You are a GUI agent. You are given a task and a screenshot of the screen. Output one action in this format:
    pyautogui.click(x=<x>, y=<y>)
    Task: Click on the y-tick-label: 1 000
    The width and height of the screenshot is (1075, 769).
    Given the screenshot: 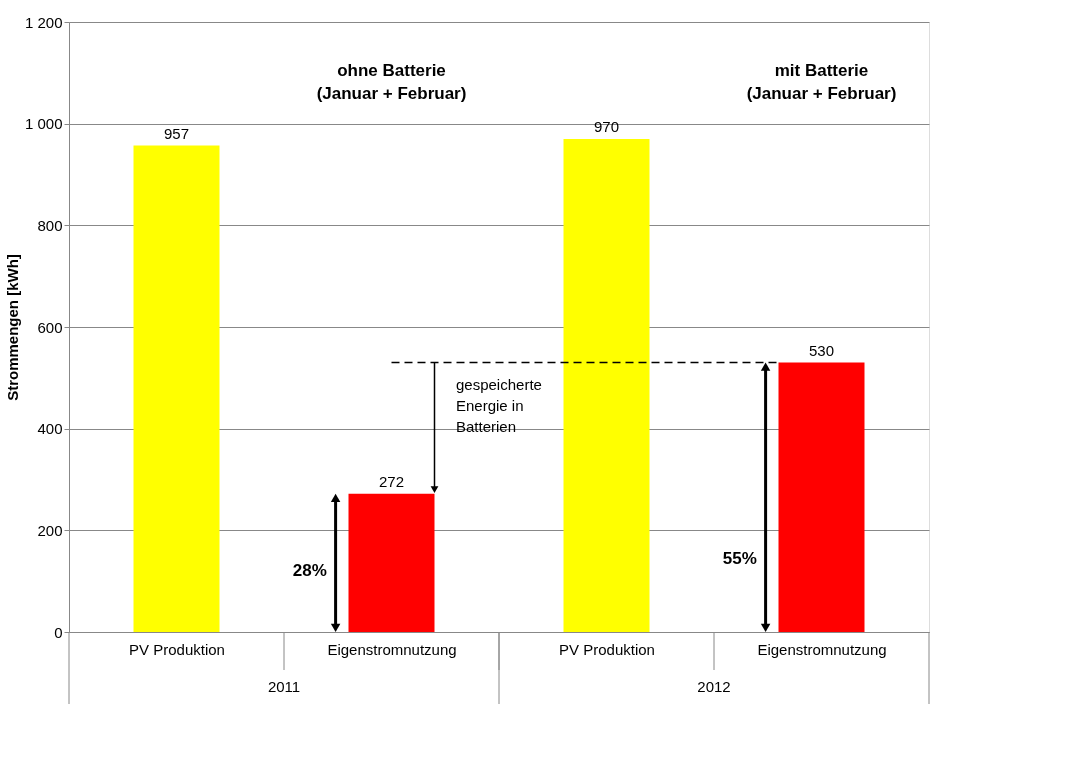 What is the action you would take?
    pyautogui.click(x=43, y=124)
    